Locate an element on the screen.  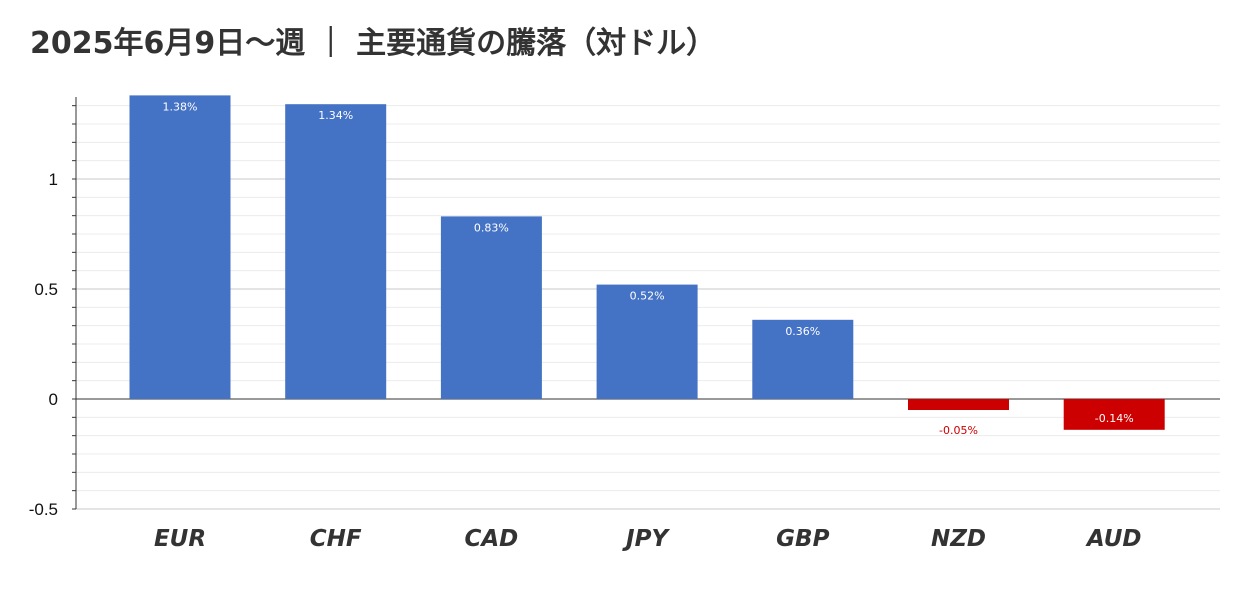
x-tick-label-chf: CHF is located at coordinates (336, 539).